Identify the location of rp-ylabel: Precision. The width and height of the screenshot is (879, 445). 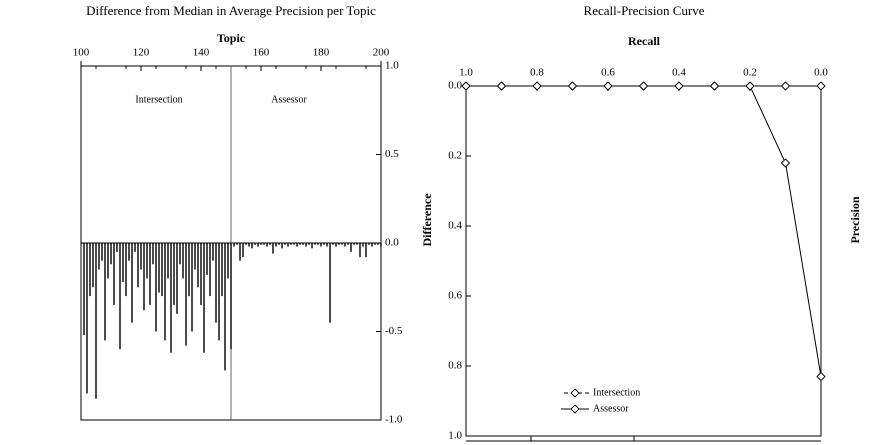
(855, 219).